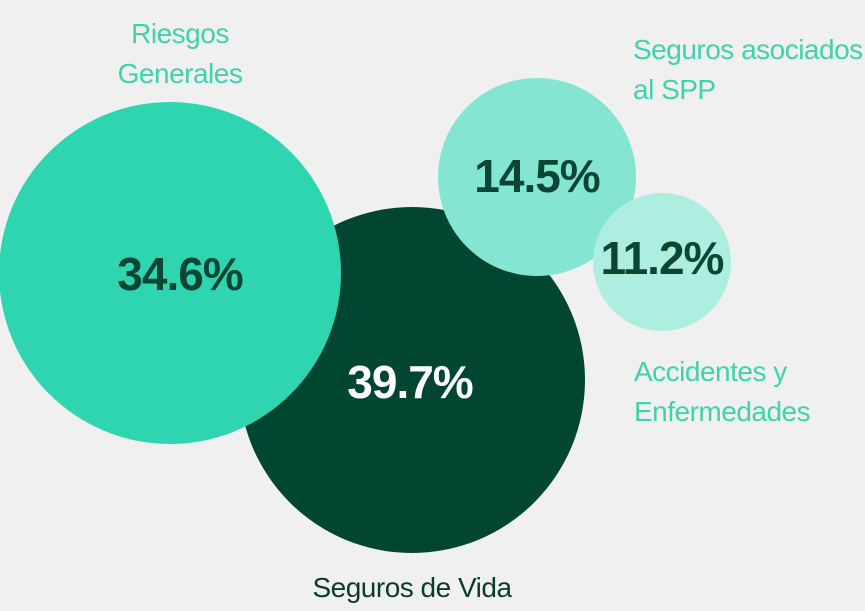 The width and height of the screenshot is (865, 611). Describe the element at coordinates (722, 391) in the screenshot. I see `category-label: Accidentes y Enfermedades` at that location.